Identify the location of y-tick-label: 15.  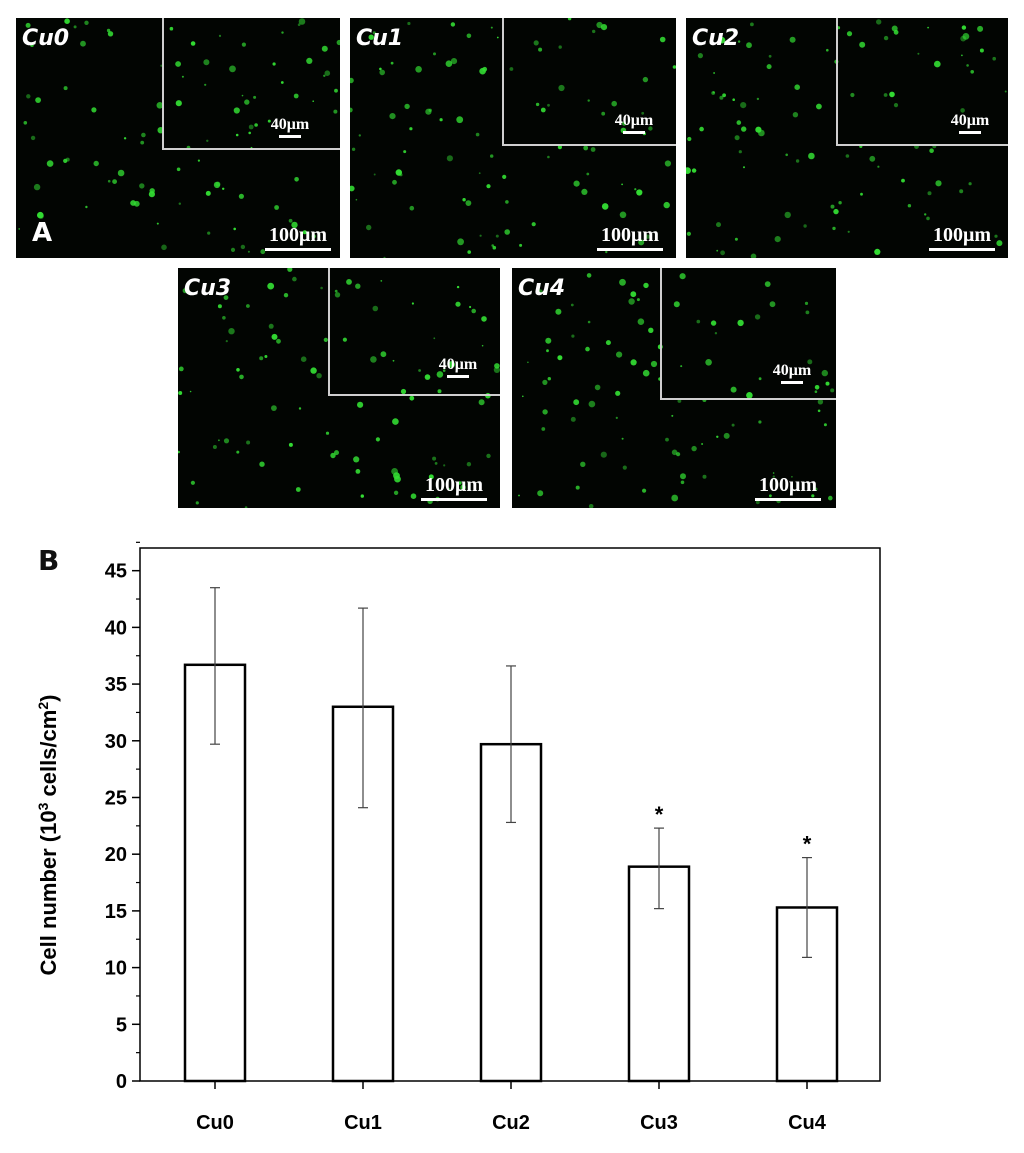
(116, 912).